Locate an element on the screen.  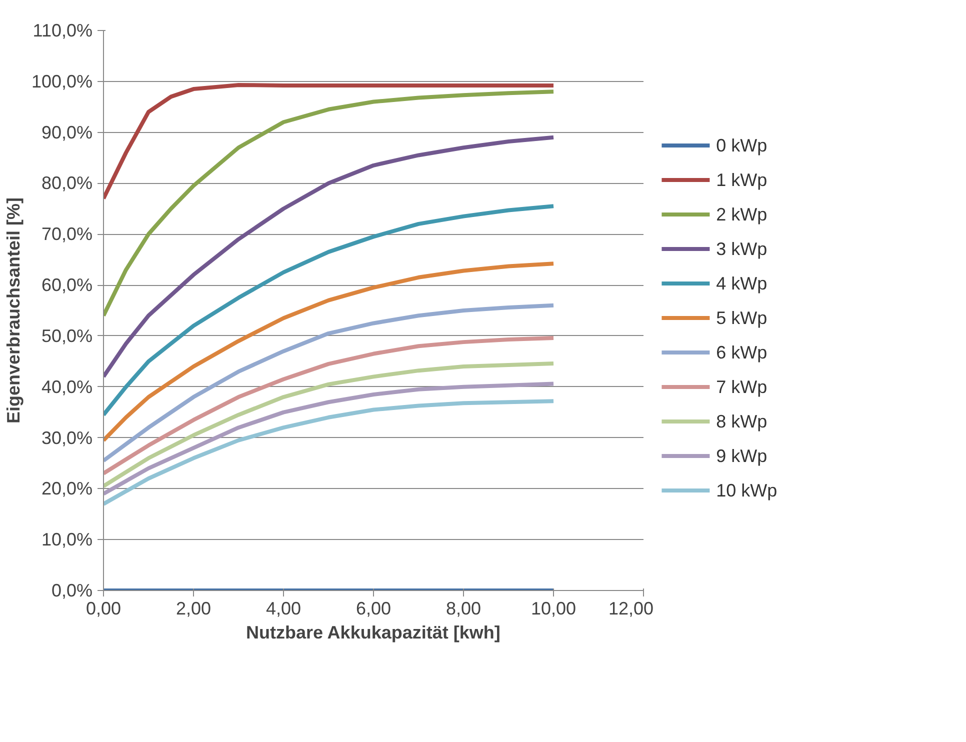
legend-label: 0 kWp is located at coordinates (742, 146).